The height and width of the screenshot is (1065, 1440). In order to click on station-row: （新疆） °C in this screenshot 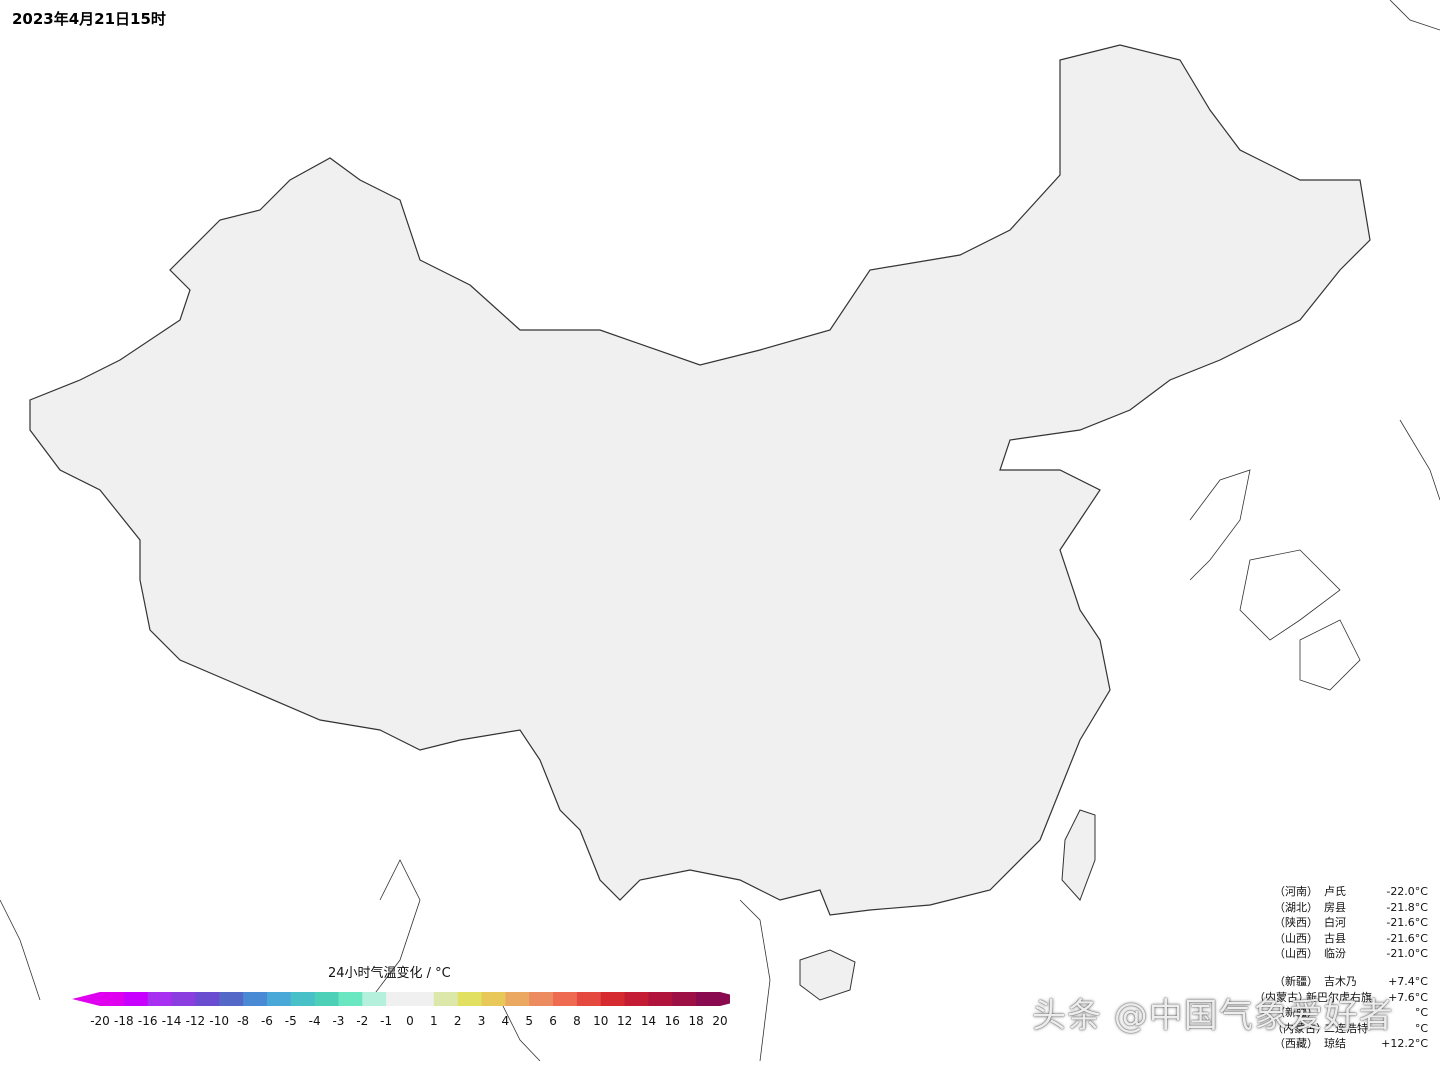, I will do `click(1341, 1013)`.